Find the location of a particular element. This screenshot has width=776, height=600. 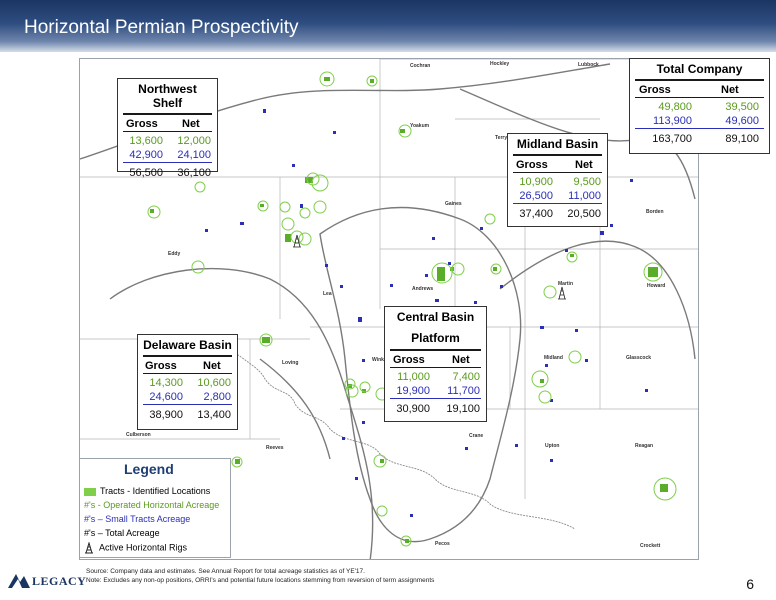

county-label: Yoakum is located at coordinates (420, 126).